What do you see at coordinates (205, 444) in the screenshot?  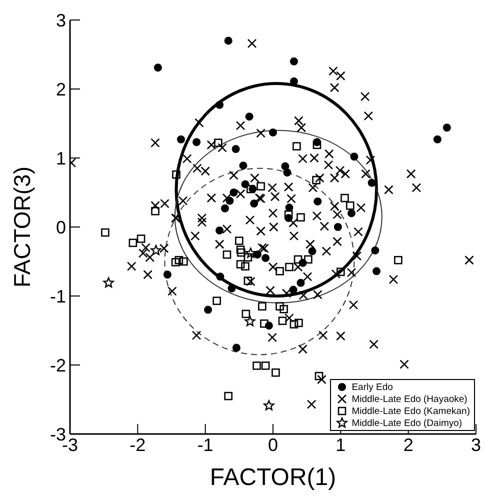 I see `x-tick-label: -1` at bounding box center [205, 444].